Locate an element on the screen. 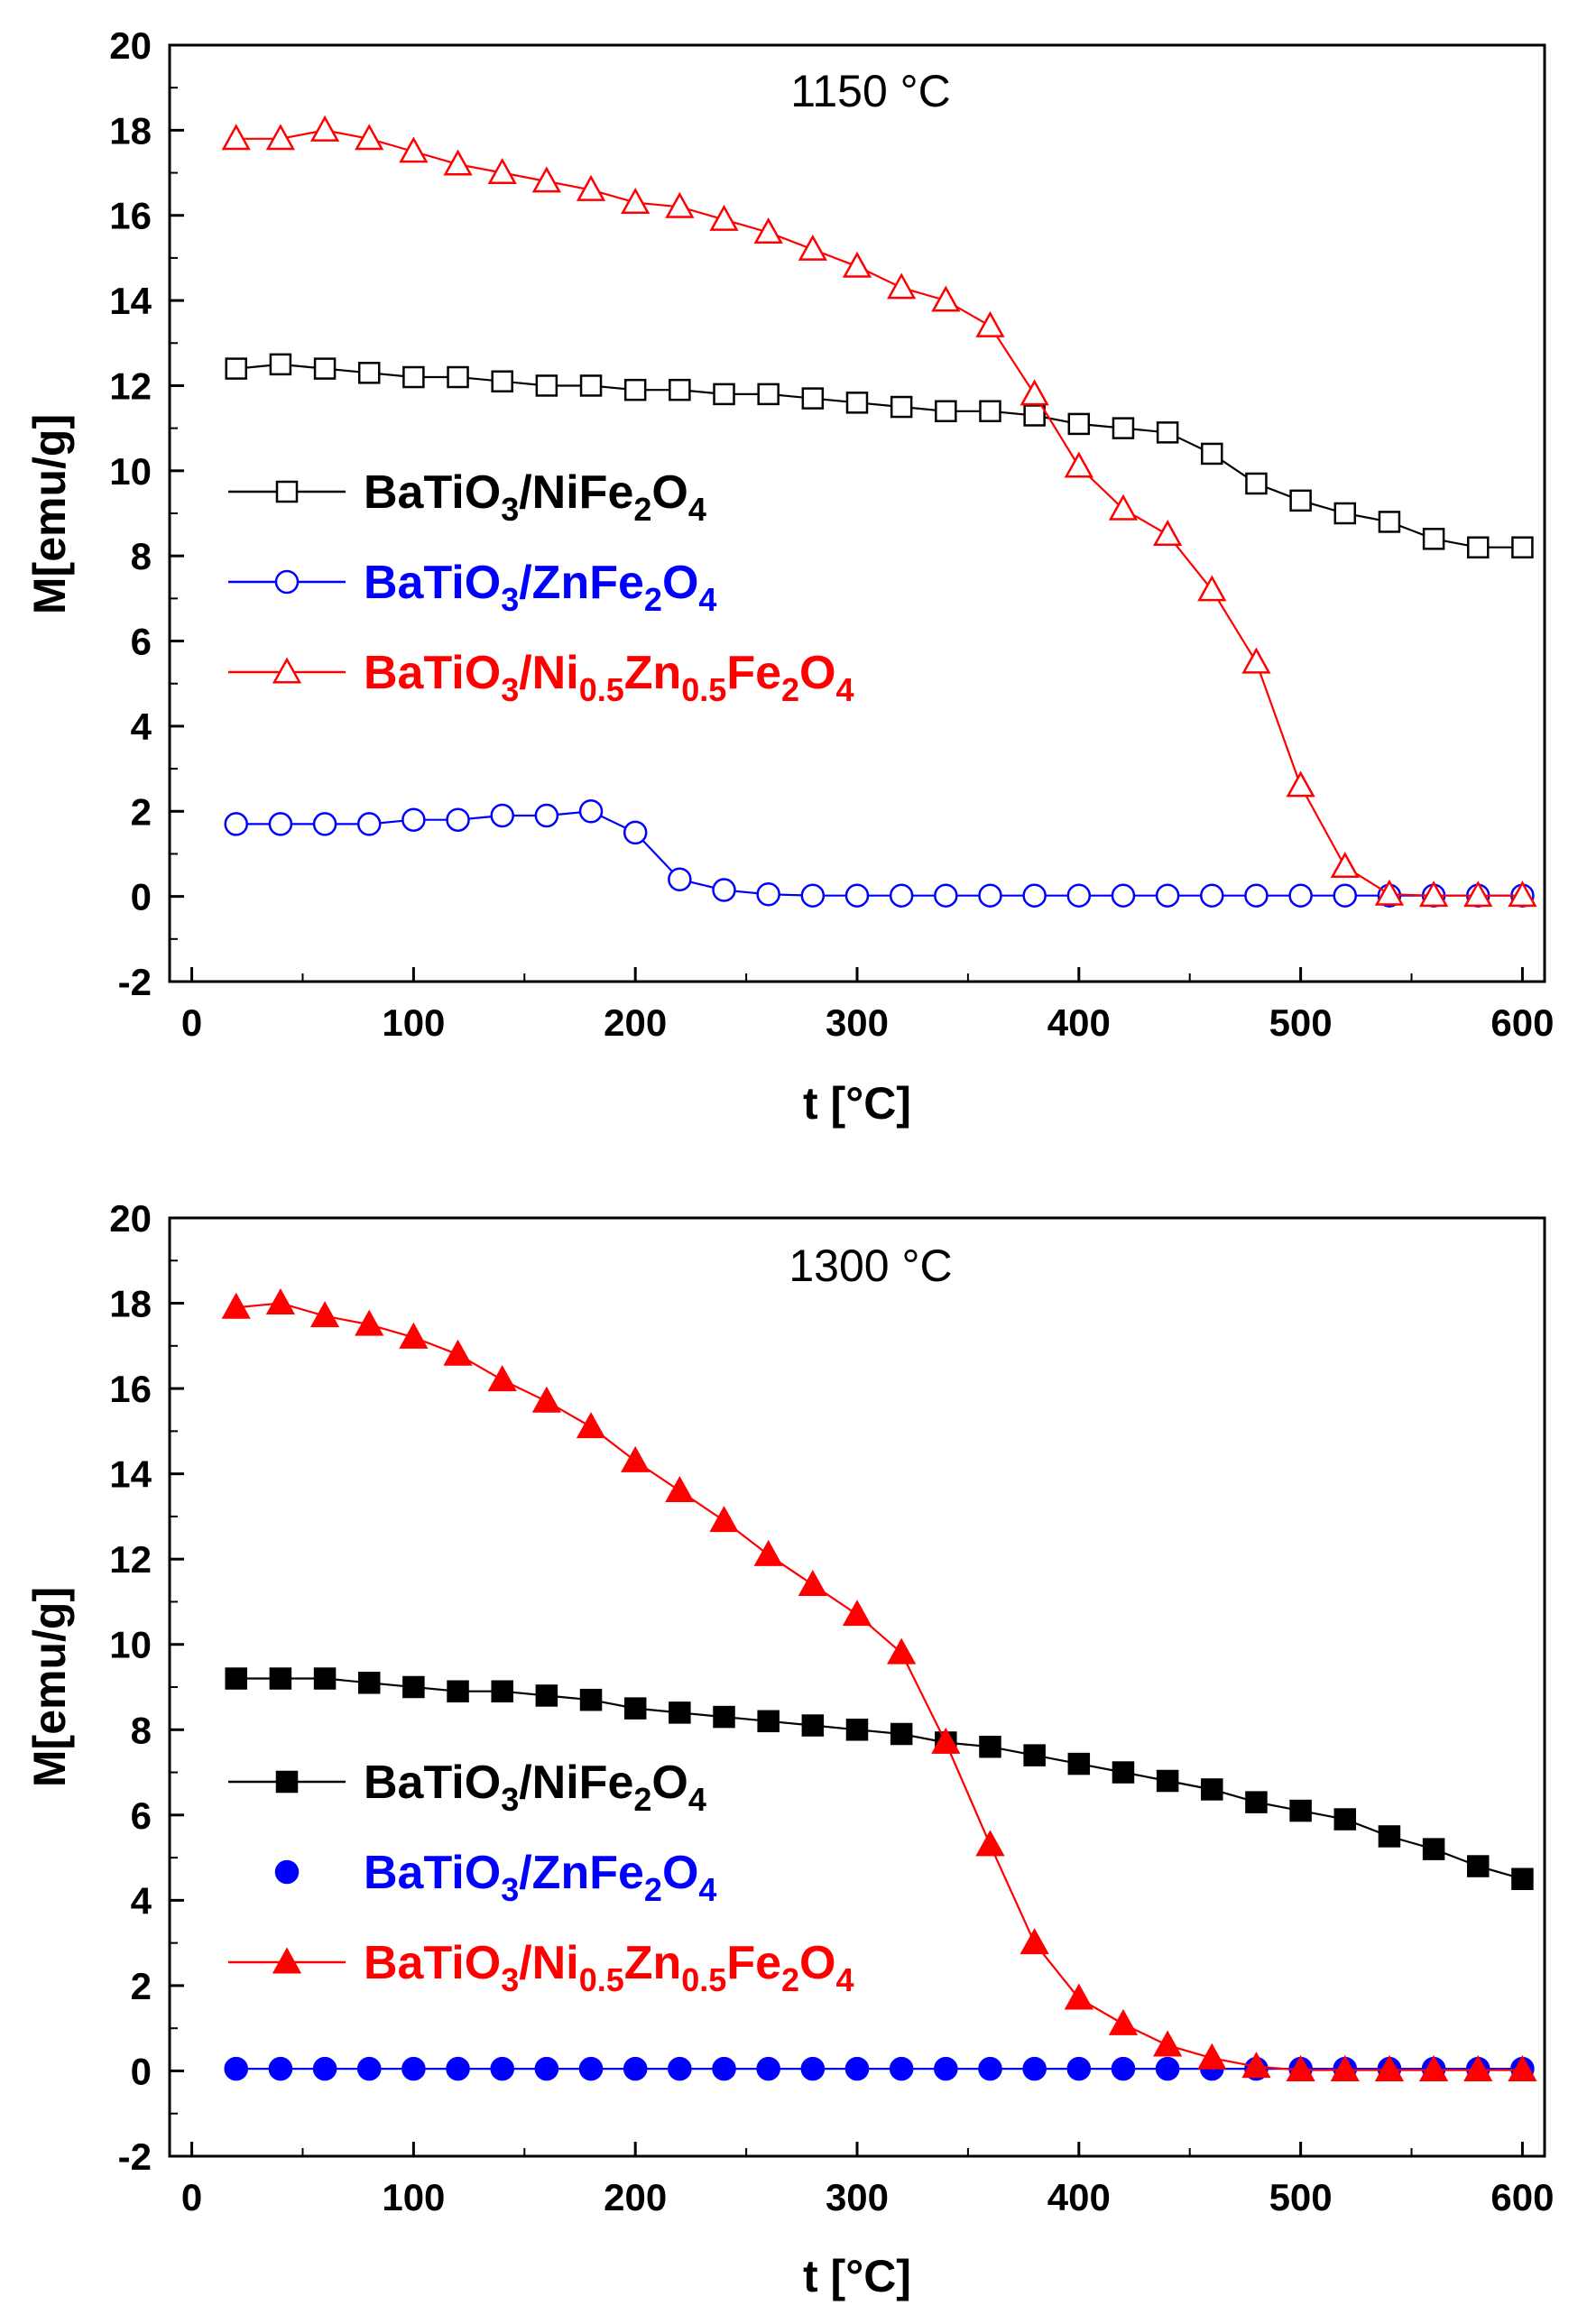  y-tick-label: 0 is located at coordinates (141, 897).